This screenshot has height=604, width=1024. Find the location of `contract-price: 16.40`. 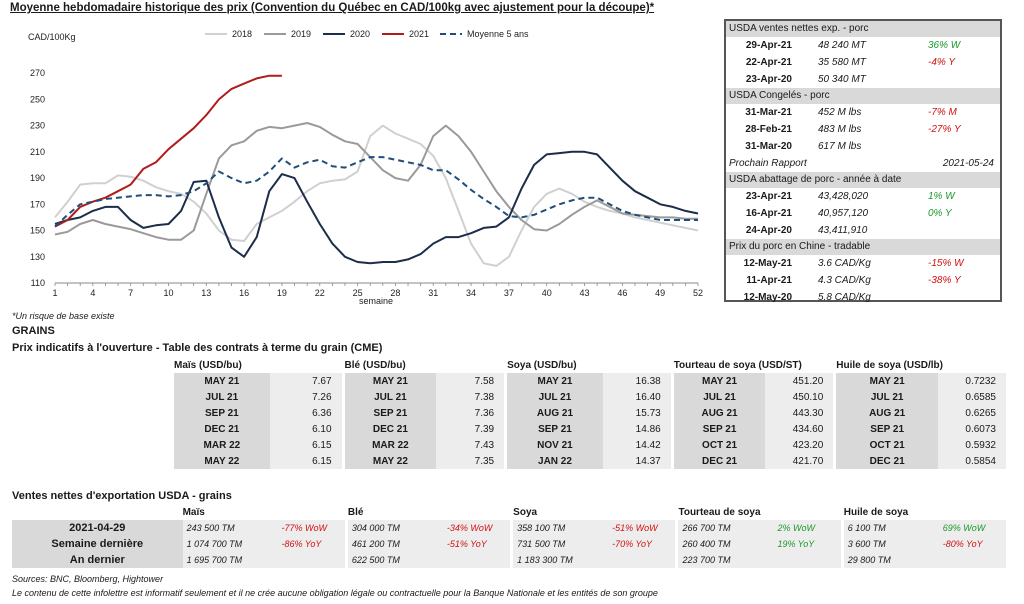

contract-price: 16.40 is located at coordinates (636, 397).